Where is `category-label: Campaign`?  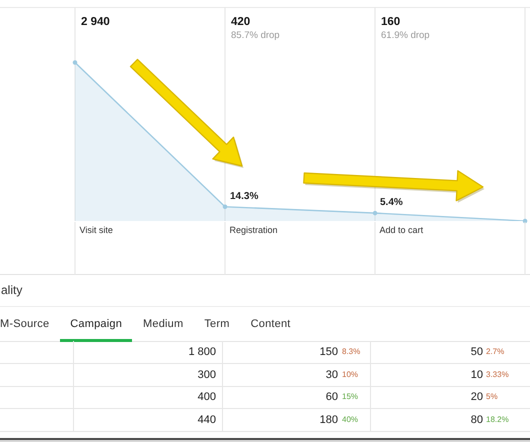
category-label: Campaign is located at coordinates (96, 324).